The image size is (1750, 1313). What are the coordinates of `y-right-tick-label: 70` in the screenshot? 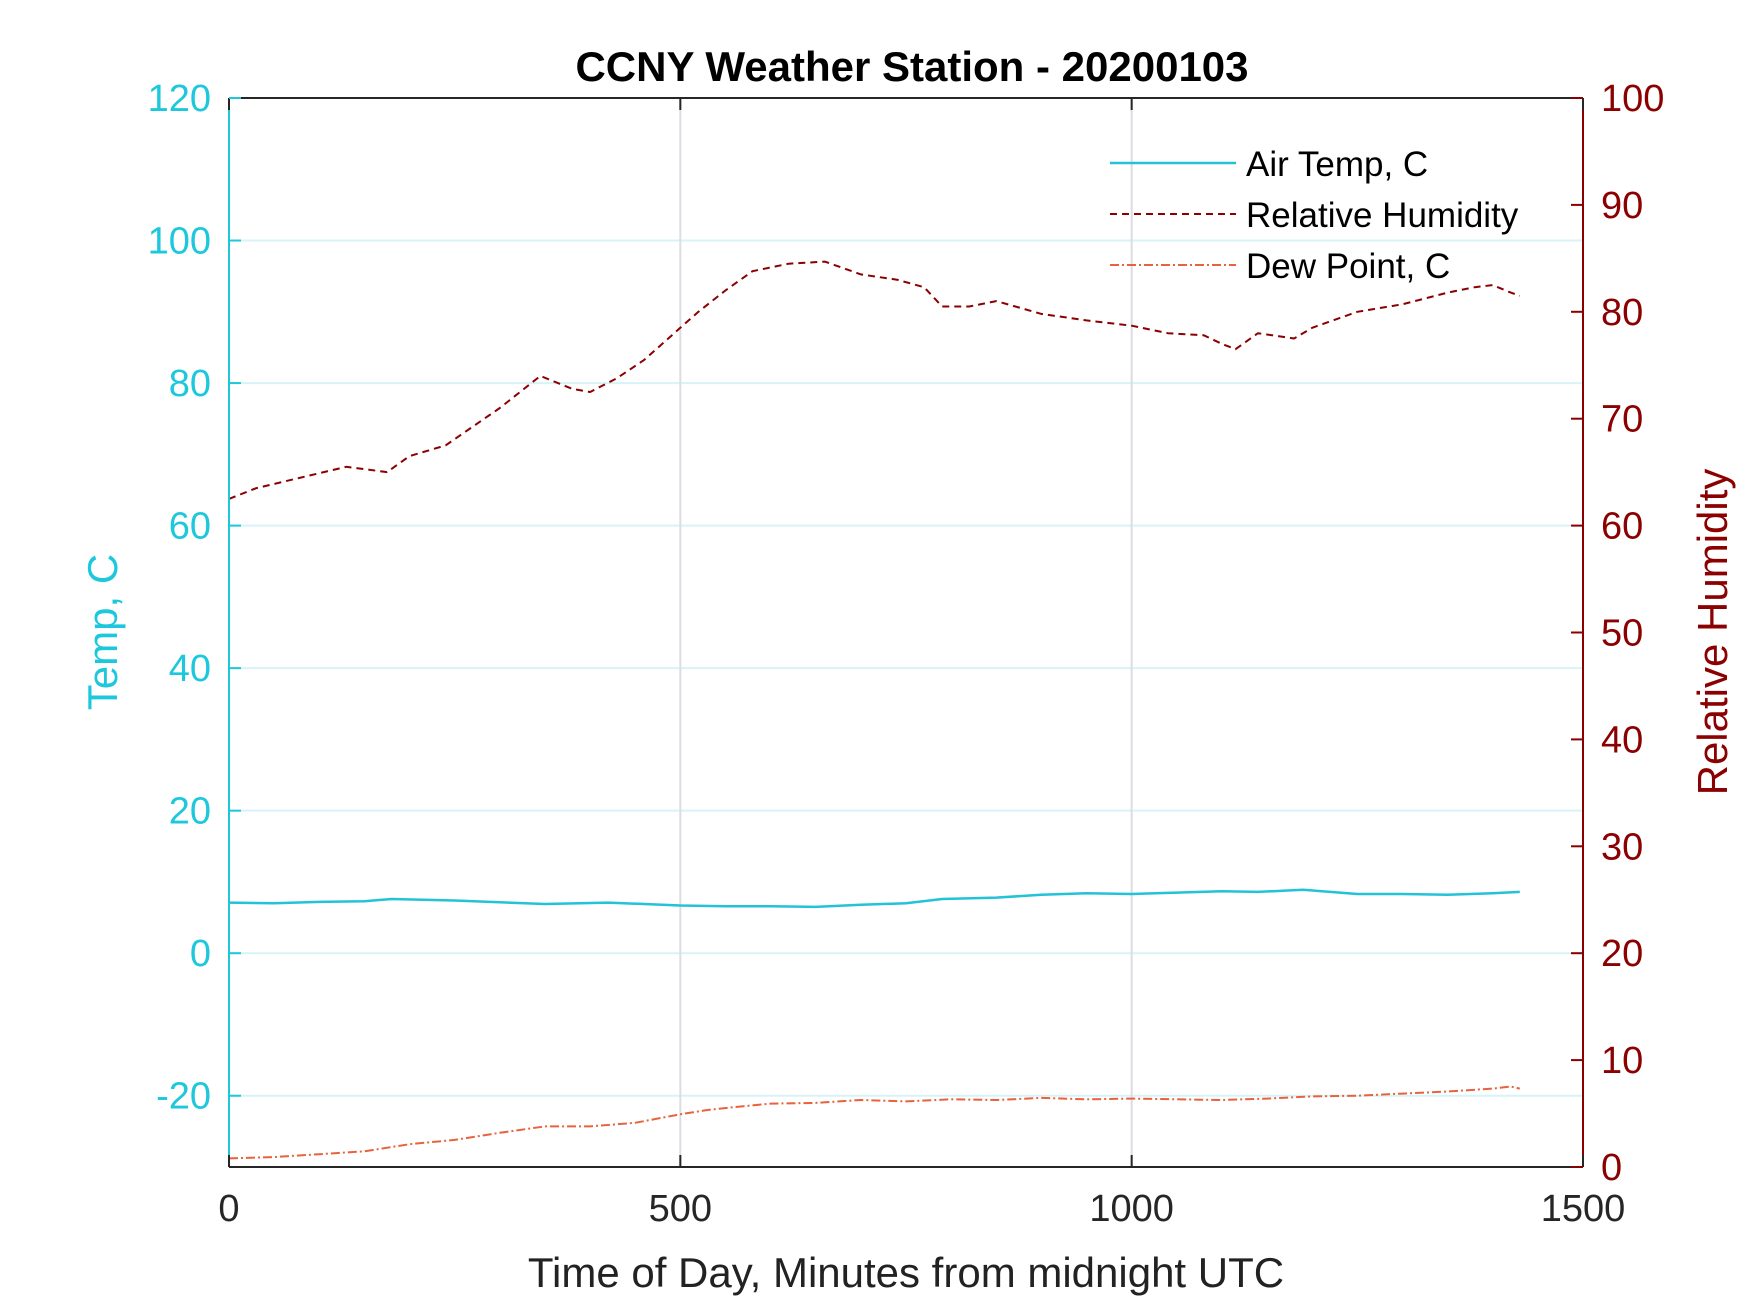 It's located at (1622, 420).